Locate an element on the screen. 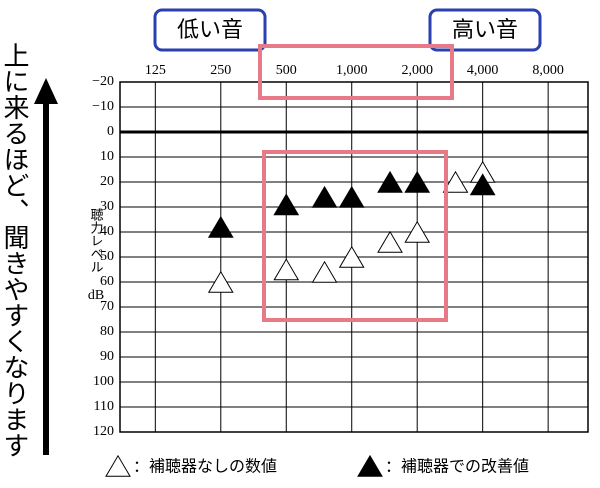  high-label: 高い音 is located at coordinates (485, 30).